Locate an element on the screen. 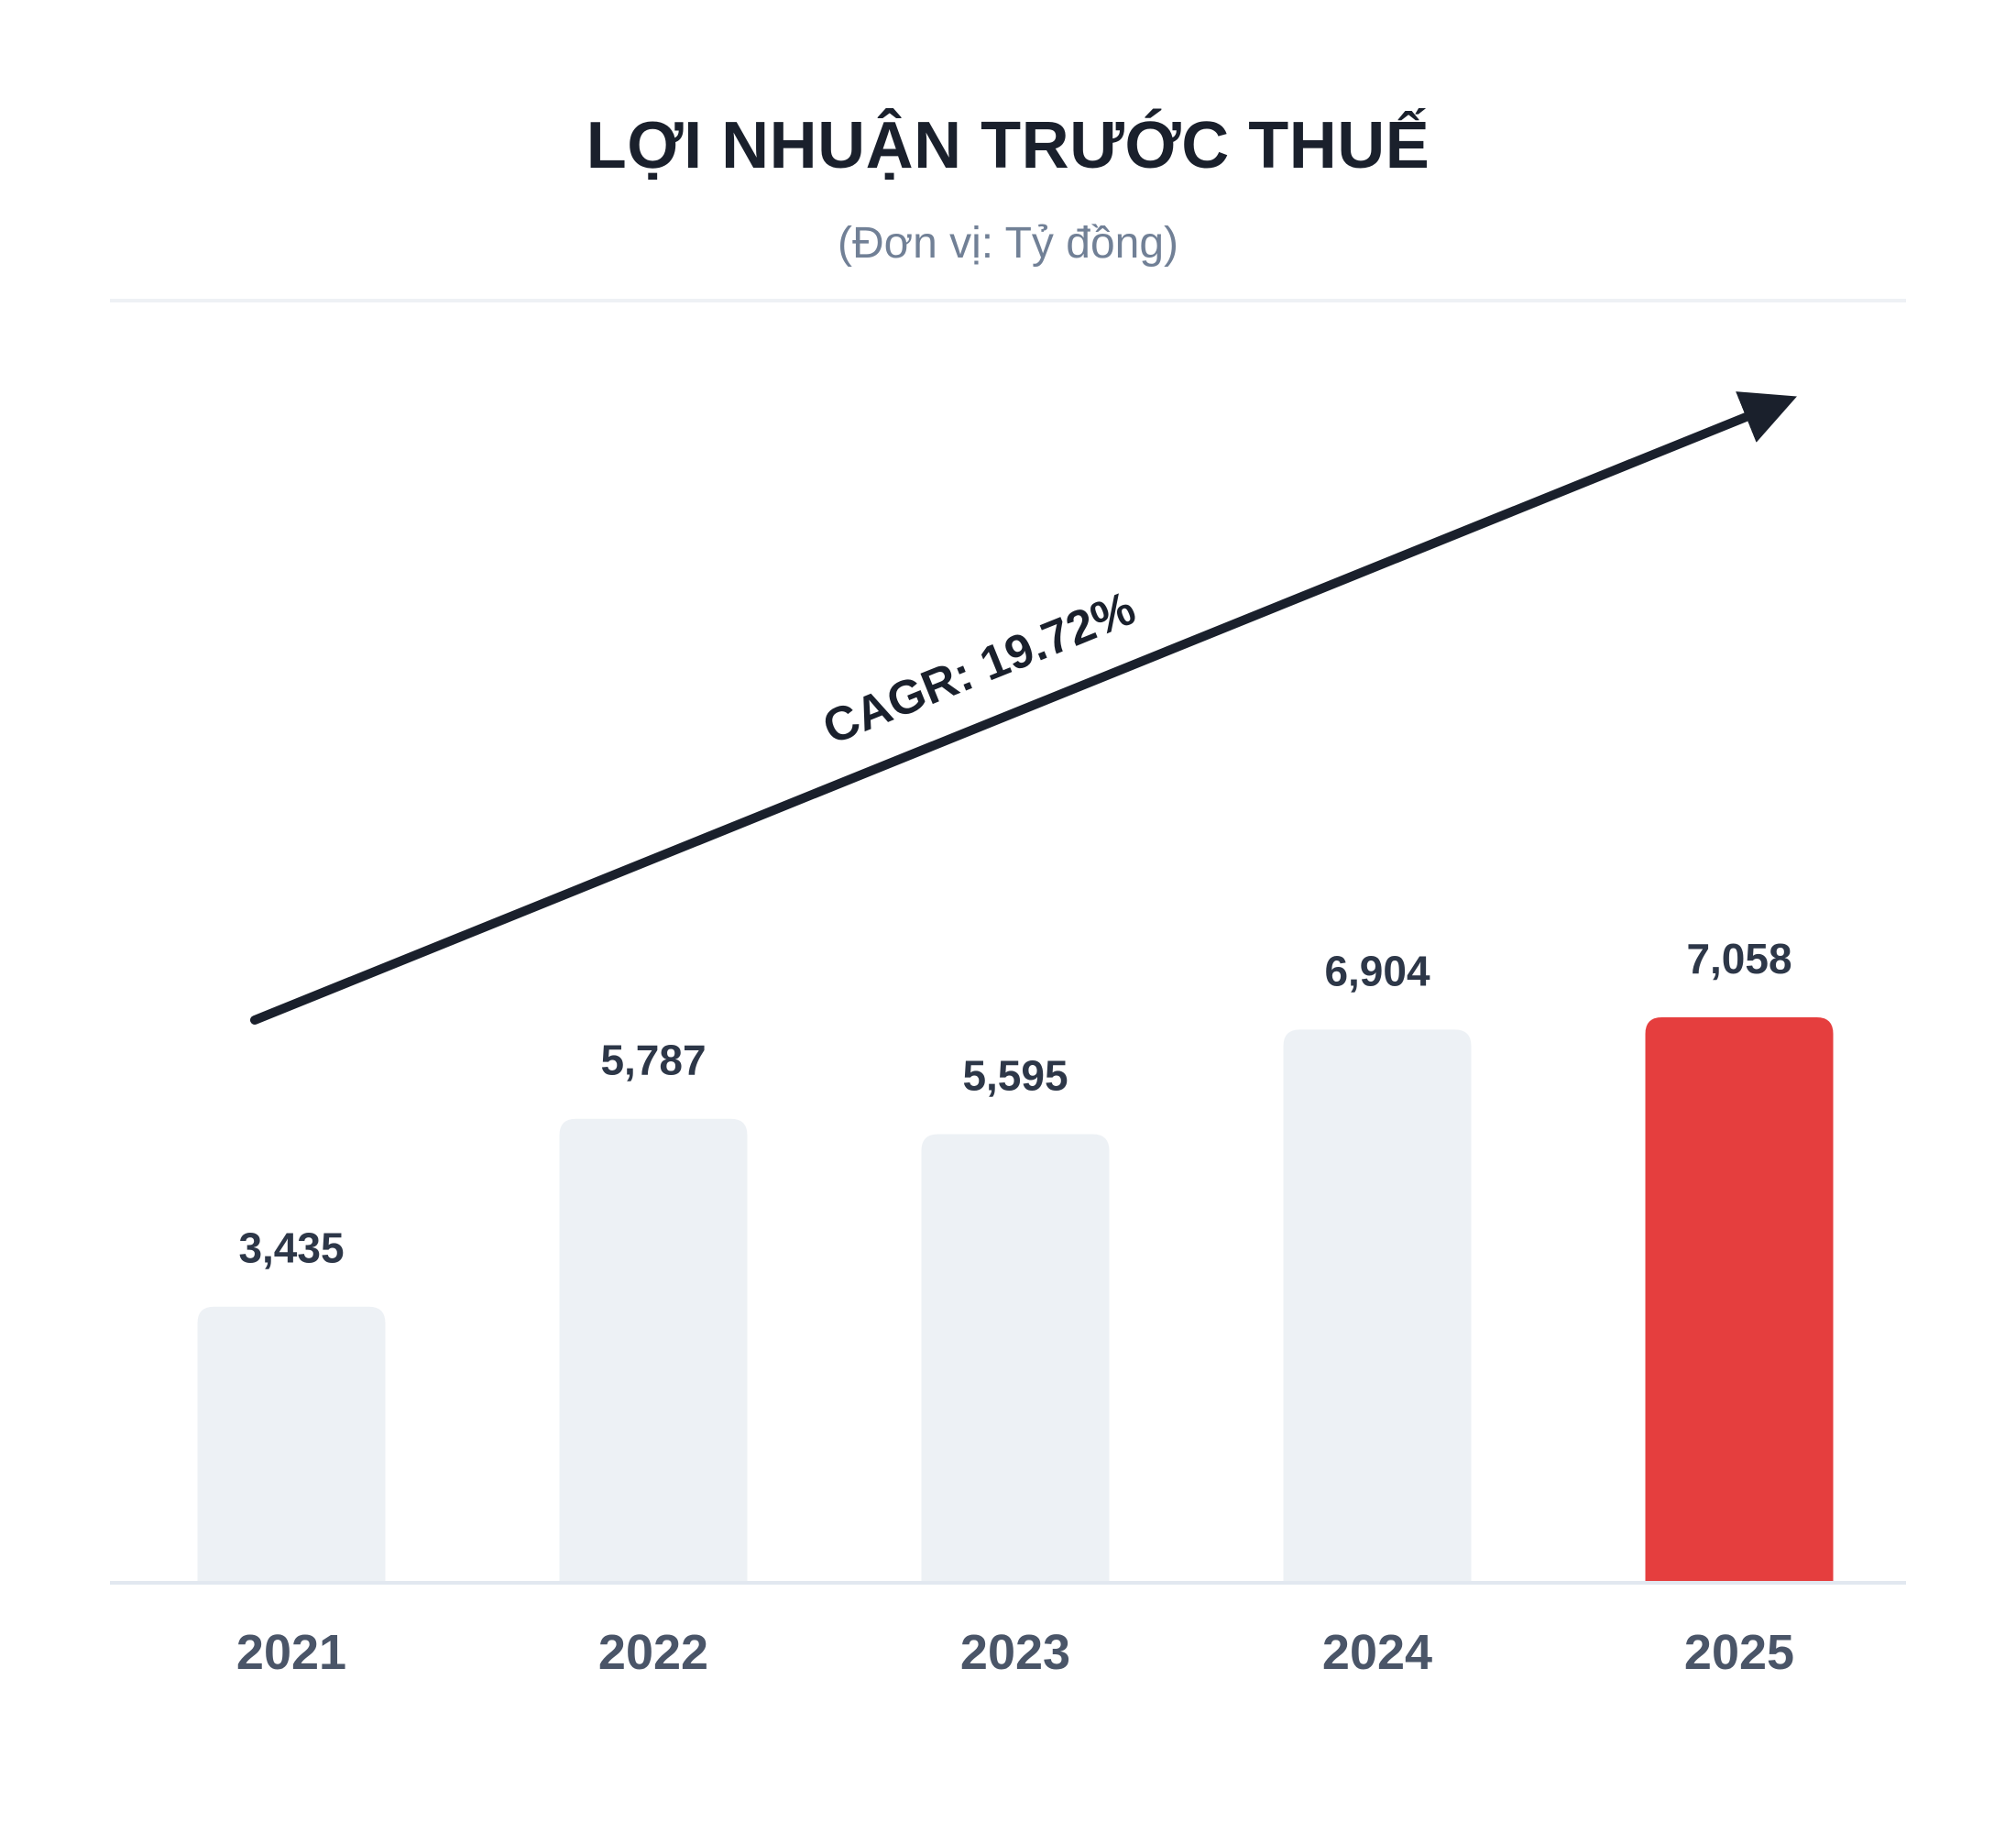 Image resolution: width=2016 pixels, height=1833 pixels. bar-2021 is located at coordinates (291, 1443).